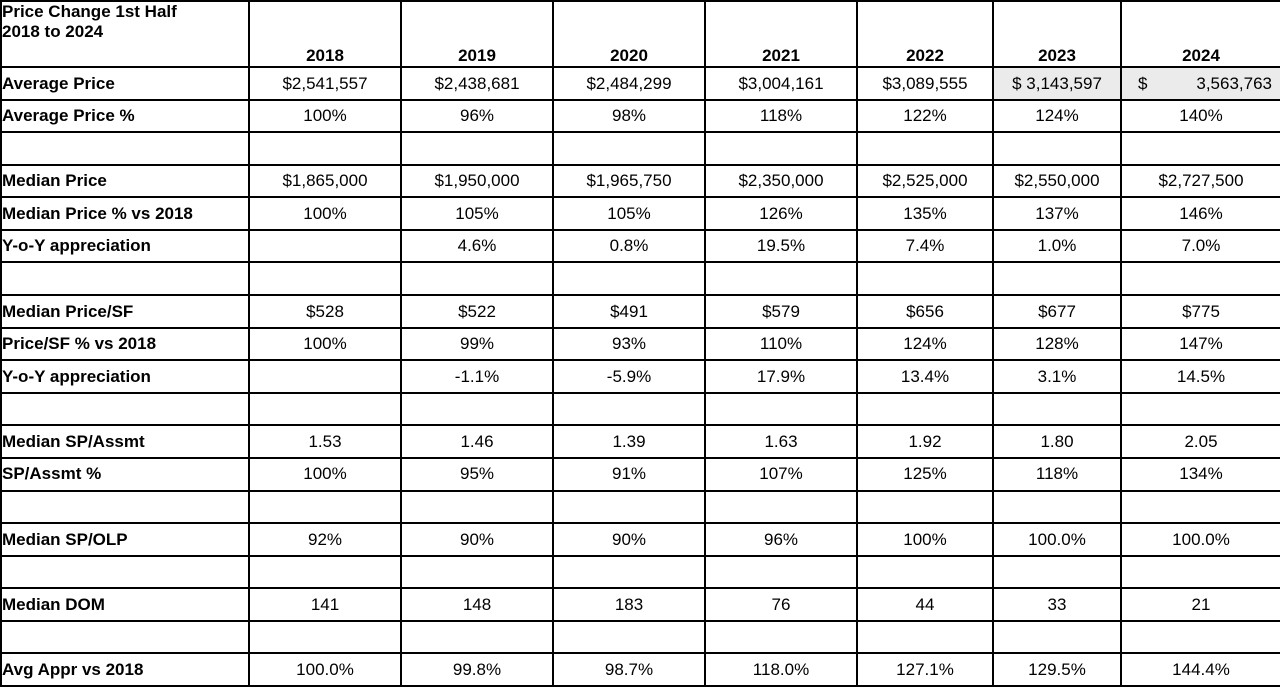  What do you see at coordinates (925, 344) in the screenshot?
I see `cell: 124%` at bounding box center [925, 344].